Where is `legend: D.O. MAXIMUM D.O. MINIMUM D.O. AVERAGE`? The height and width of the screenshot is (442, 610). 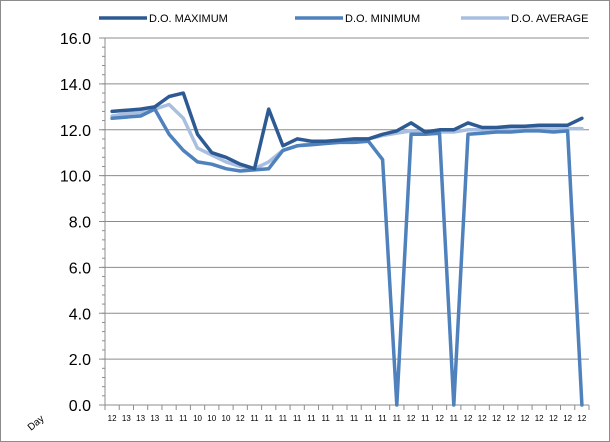
legend: D.O. MAXIMUM D.O. MINIMUM D.O. AVERAGE is located at coordinates (343, 19).